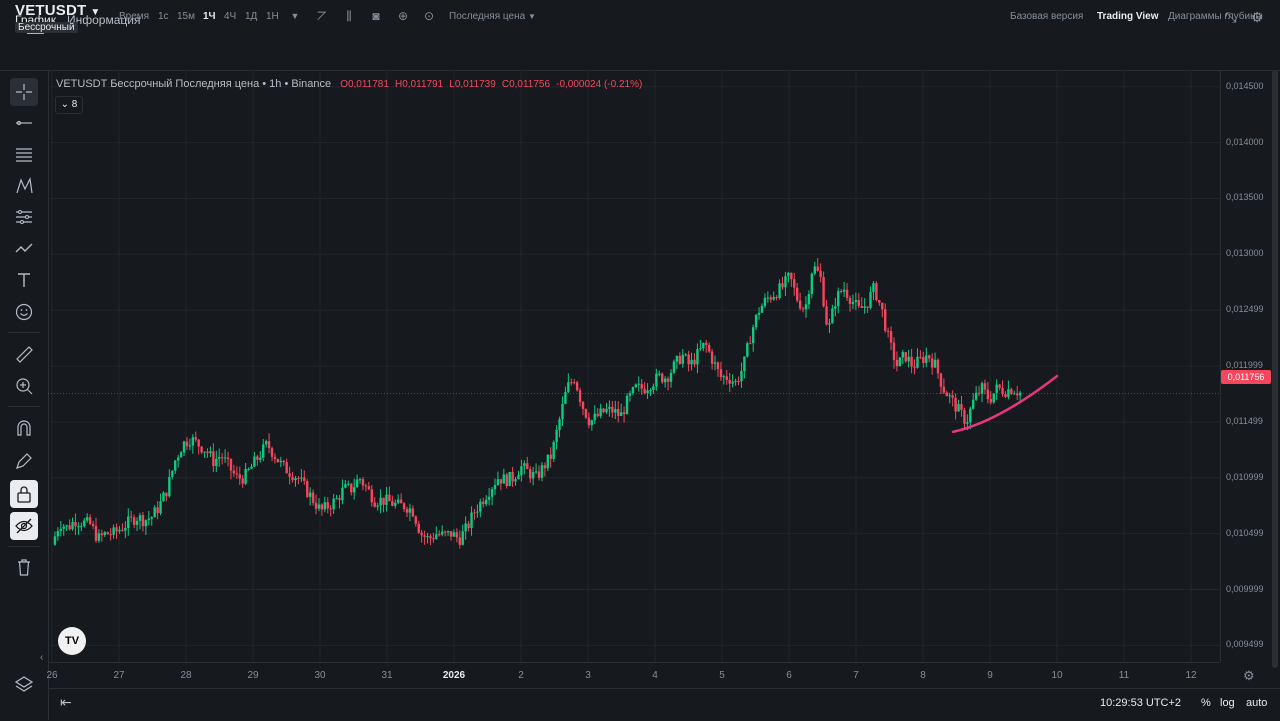 The image size is (1280, 721). I want to click on fib-tool, so click(24, 155).